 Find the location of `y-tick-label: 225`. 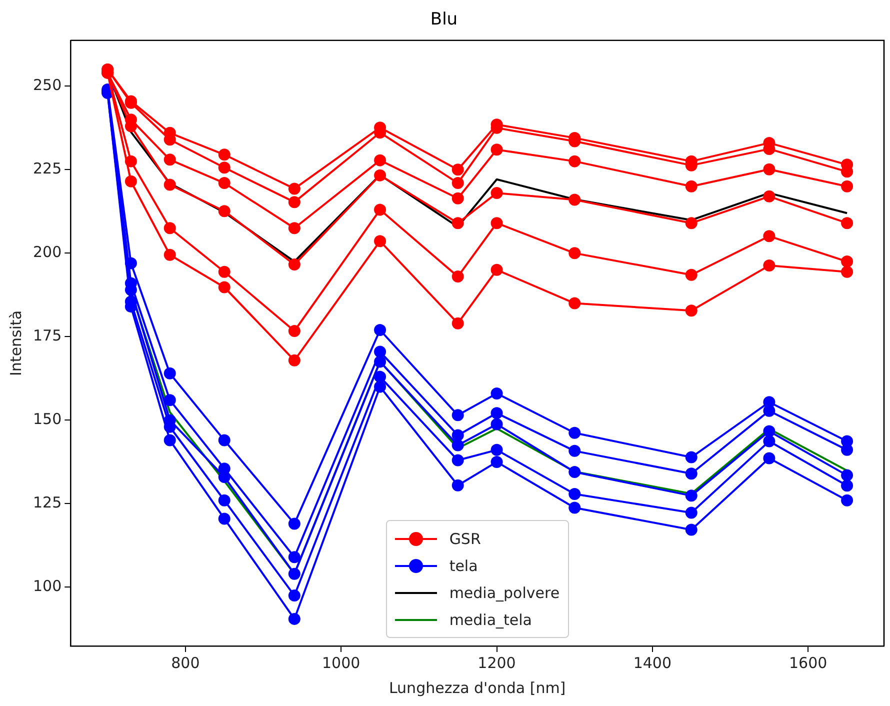

y-tick-label: 225 is located at coordinates (47, 169).